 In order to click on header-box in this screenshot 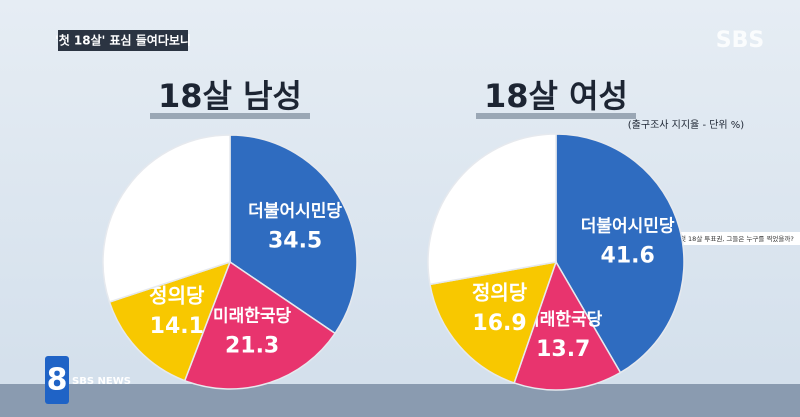, I will do `click(123, 40)`.